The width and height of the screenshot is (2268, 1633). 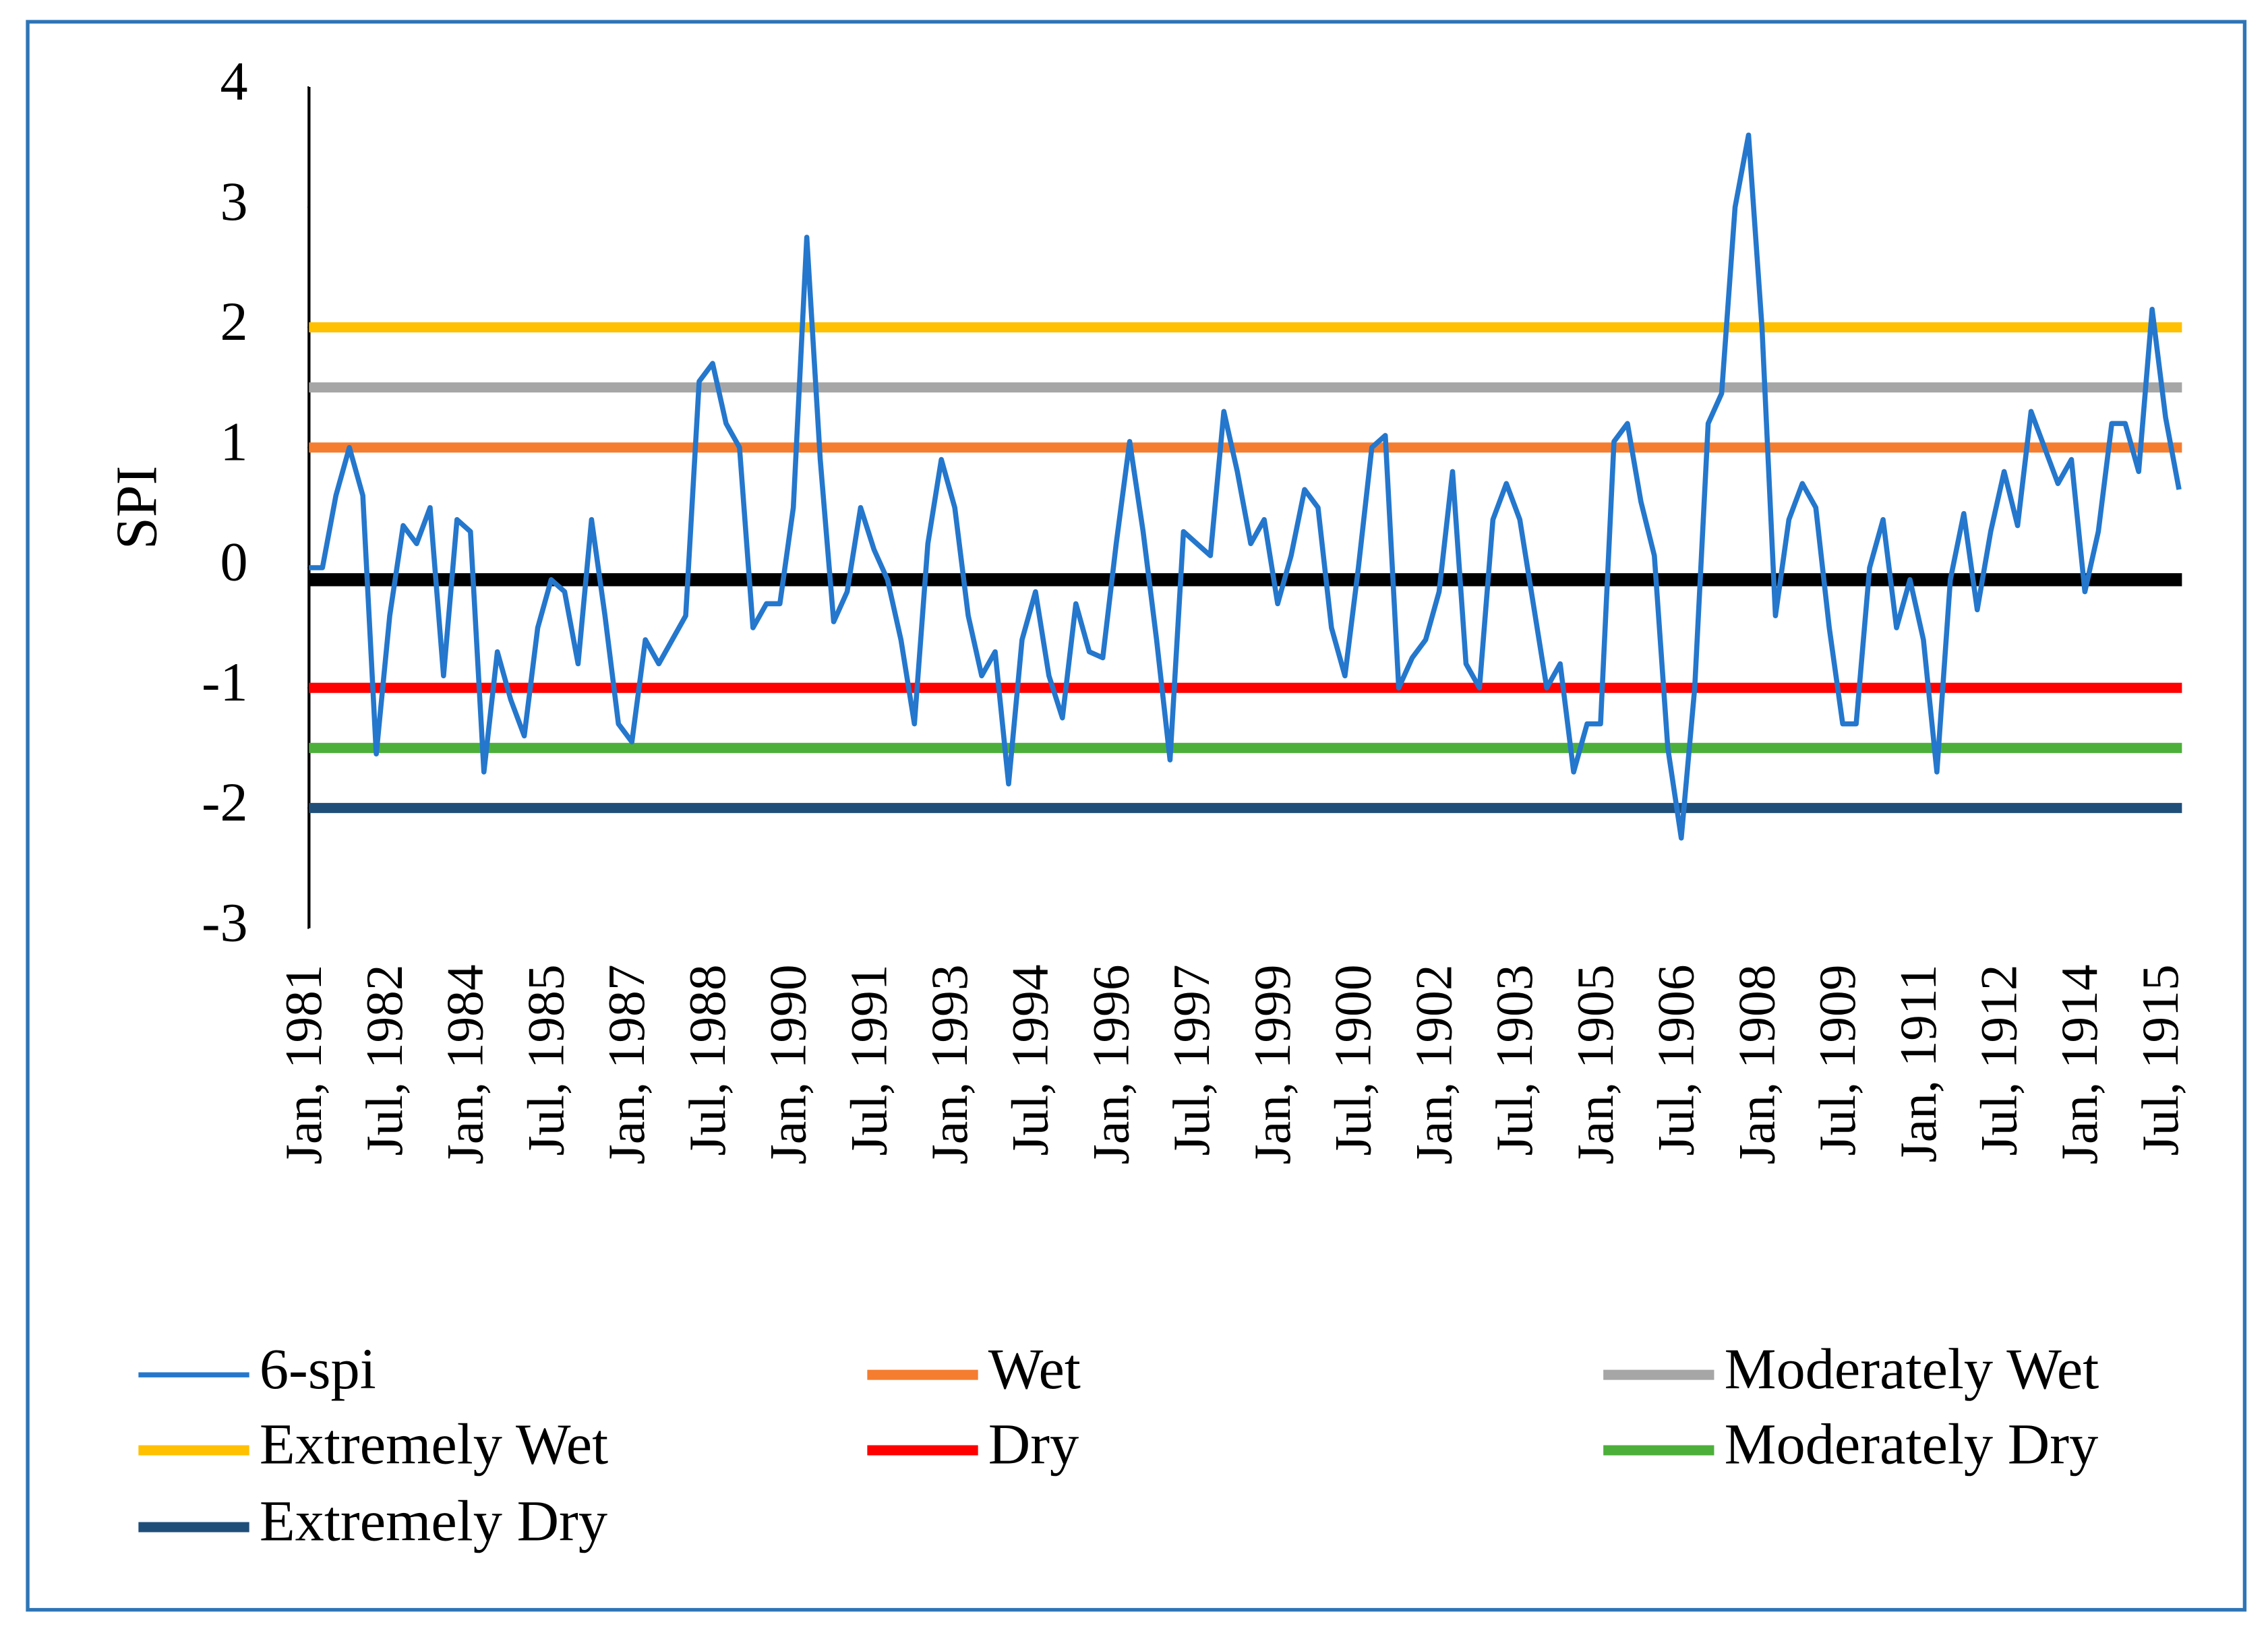 What do you see at coordinates (1998, 1060) in the screenshot?
I see `x-tick-label: Jul, 1912` at bounding box center [1998, 1060].